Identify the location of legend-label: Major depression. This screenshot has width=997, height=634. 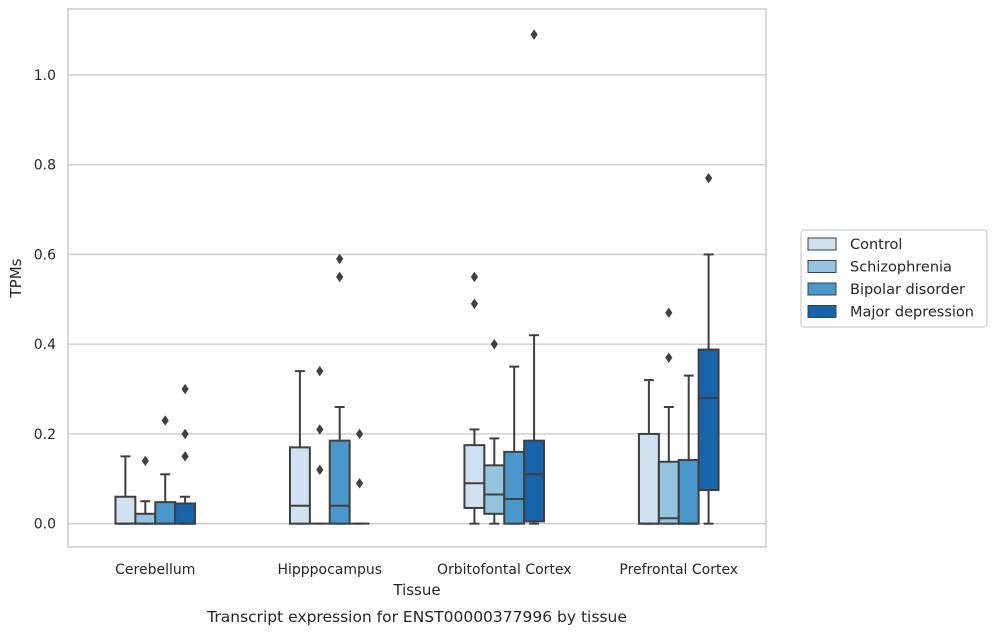
(912, 313).